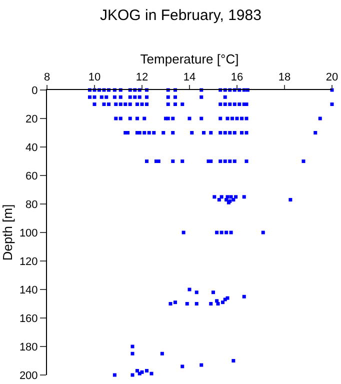  Describe the element at coordinates (237, 78) in the screenshot. I see `x-tick-label: 16` at that location.